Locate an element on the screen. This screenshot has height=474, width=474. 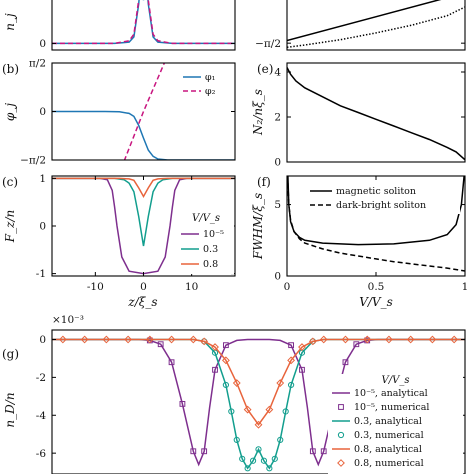
ytick-label-f-1: 0 is located at coordinates (277, 277).